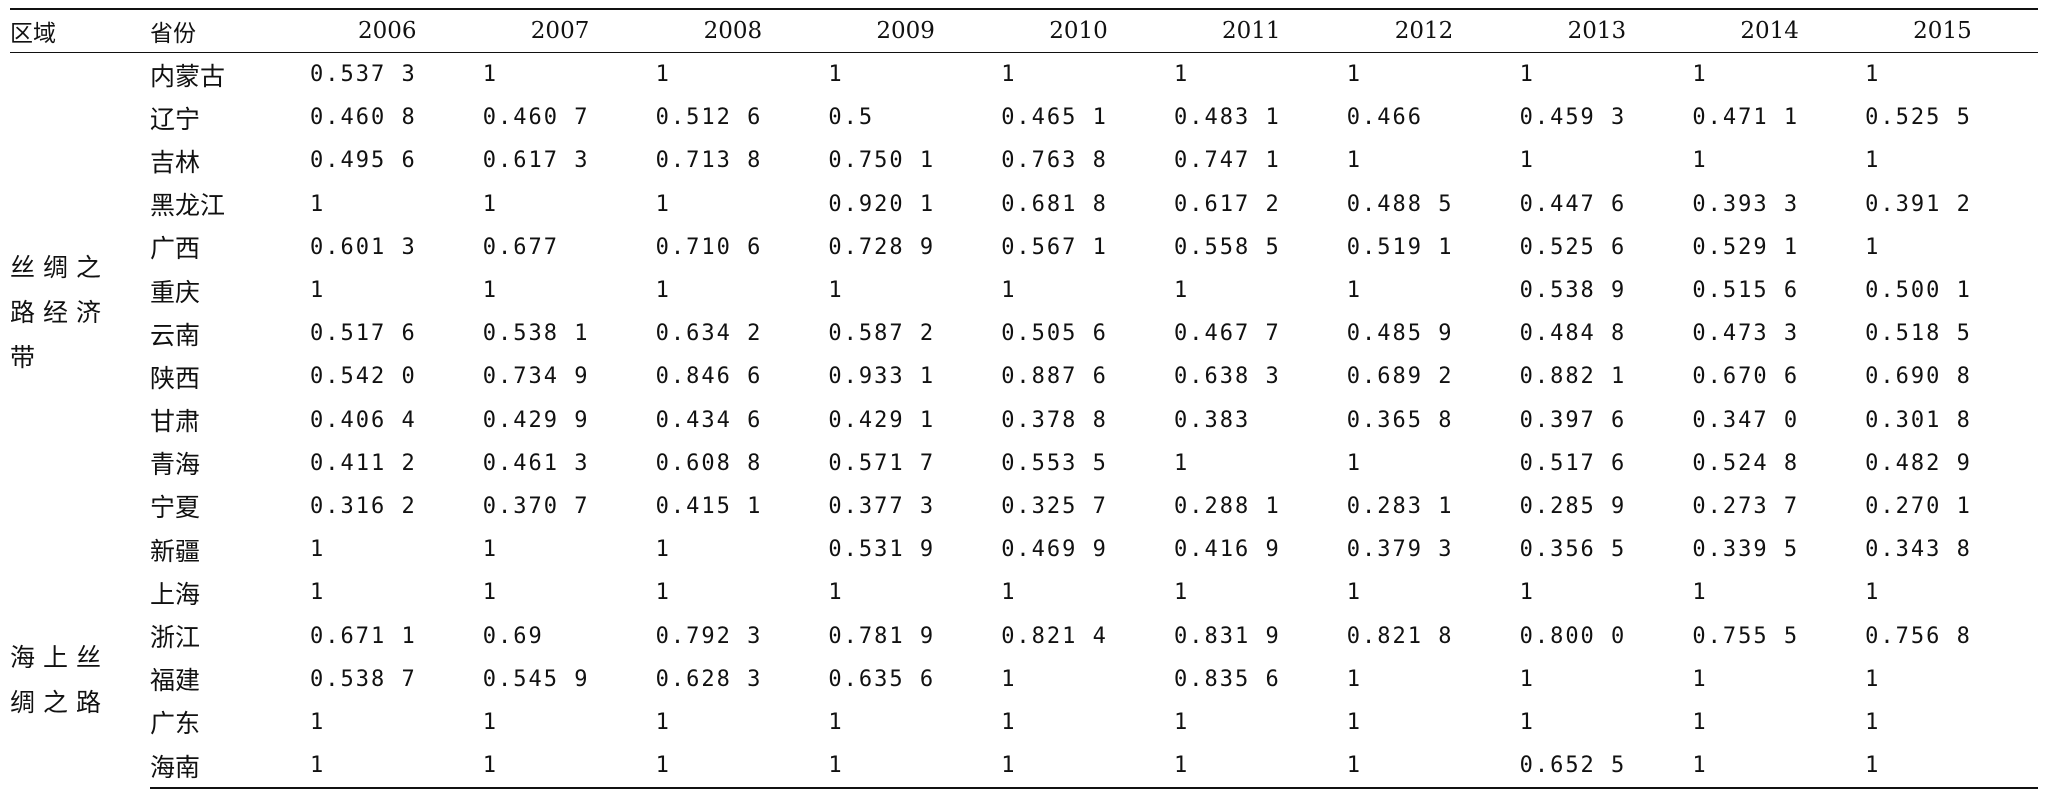  I want to click on value-cell: 0.447 6, so click(1573, 204).